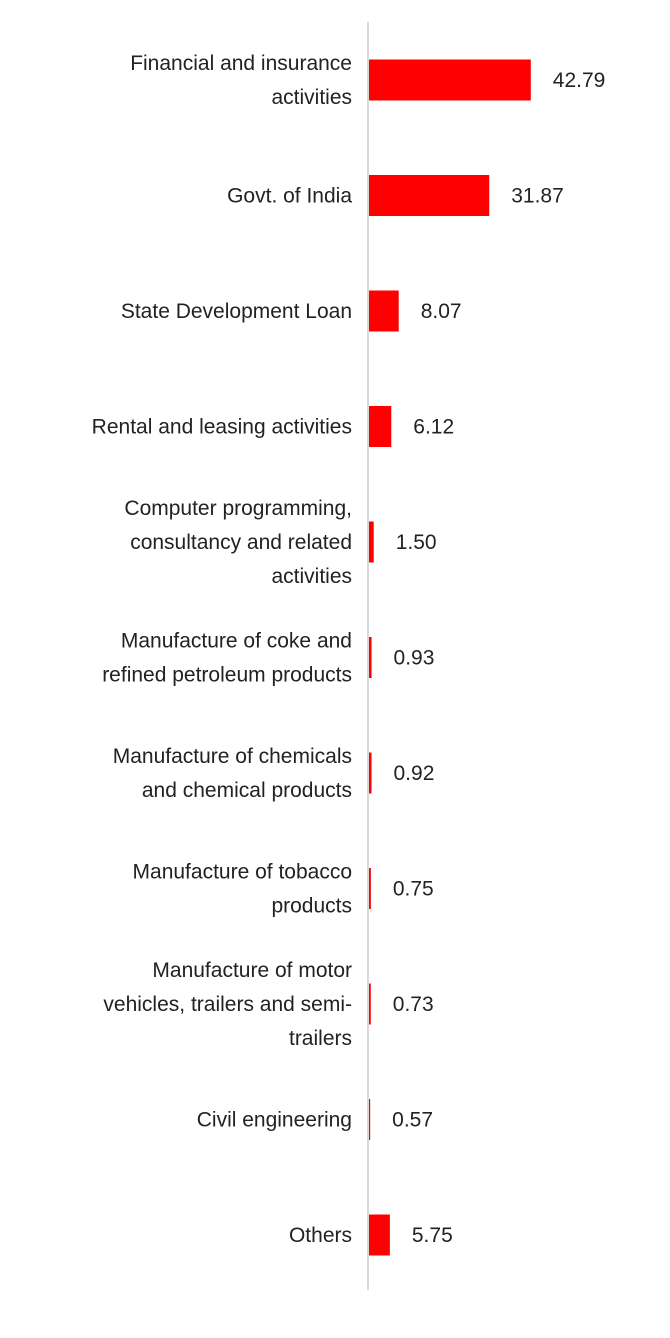  I want to click on category-label-line: State Development Loan, so click(236, 311).